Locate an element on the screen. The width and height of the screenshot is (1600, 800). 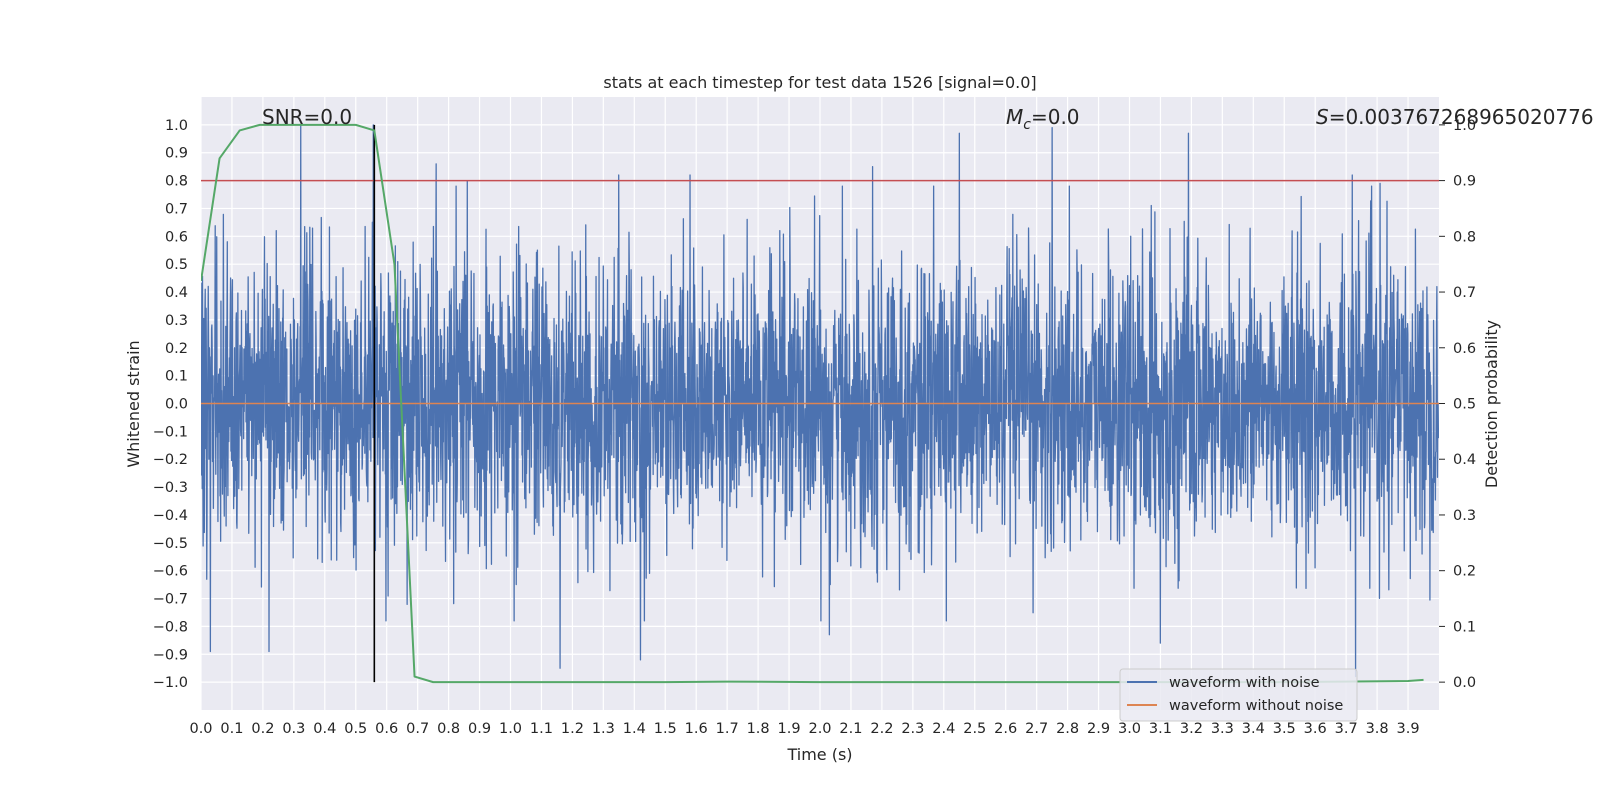
x-tick-label: 3.1 is located at coordinates (1160, 729).